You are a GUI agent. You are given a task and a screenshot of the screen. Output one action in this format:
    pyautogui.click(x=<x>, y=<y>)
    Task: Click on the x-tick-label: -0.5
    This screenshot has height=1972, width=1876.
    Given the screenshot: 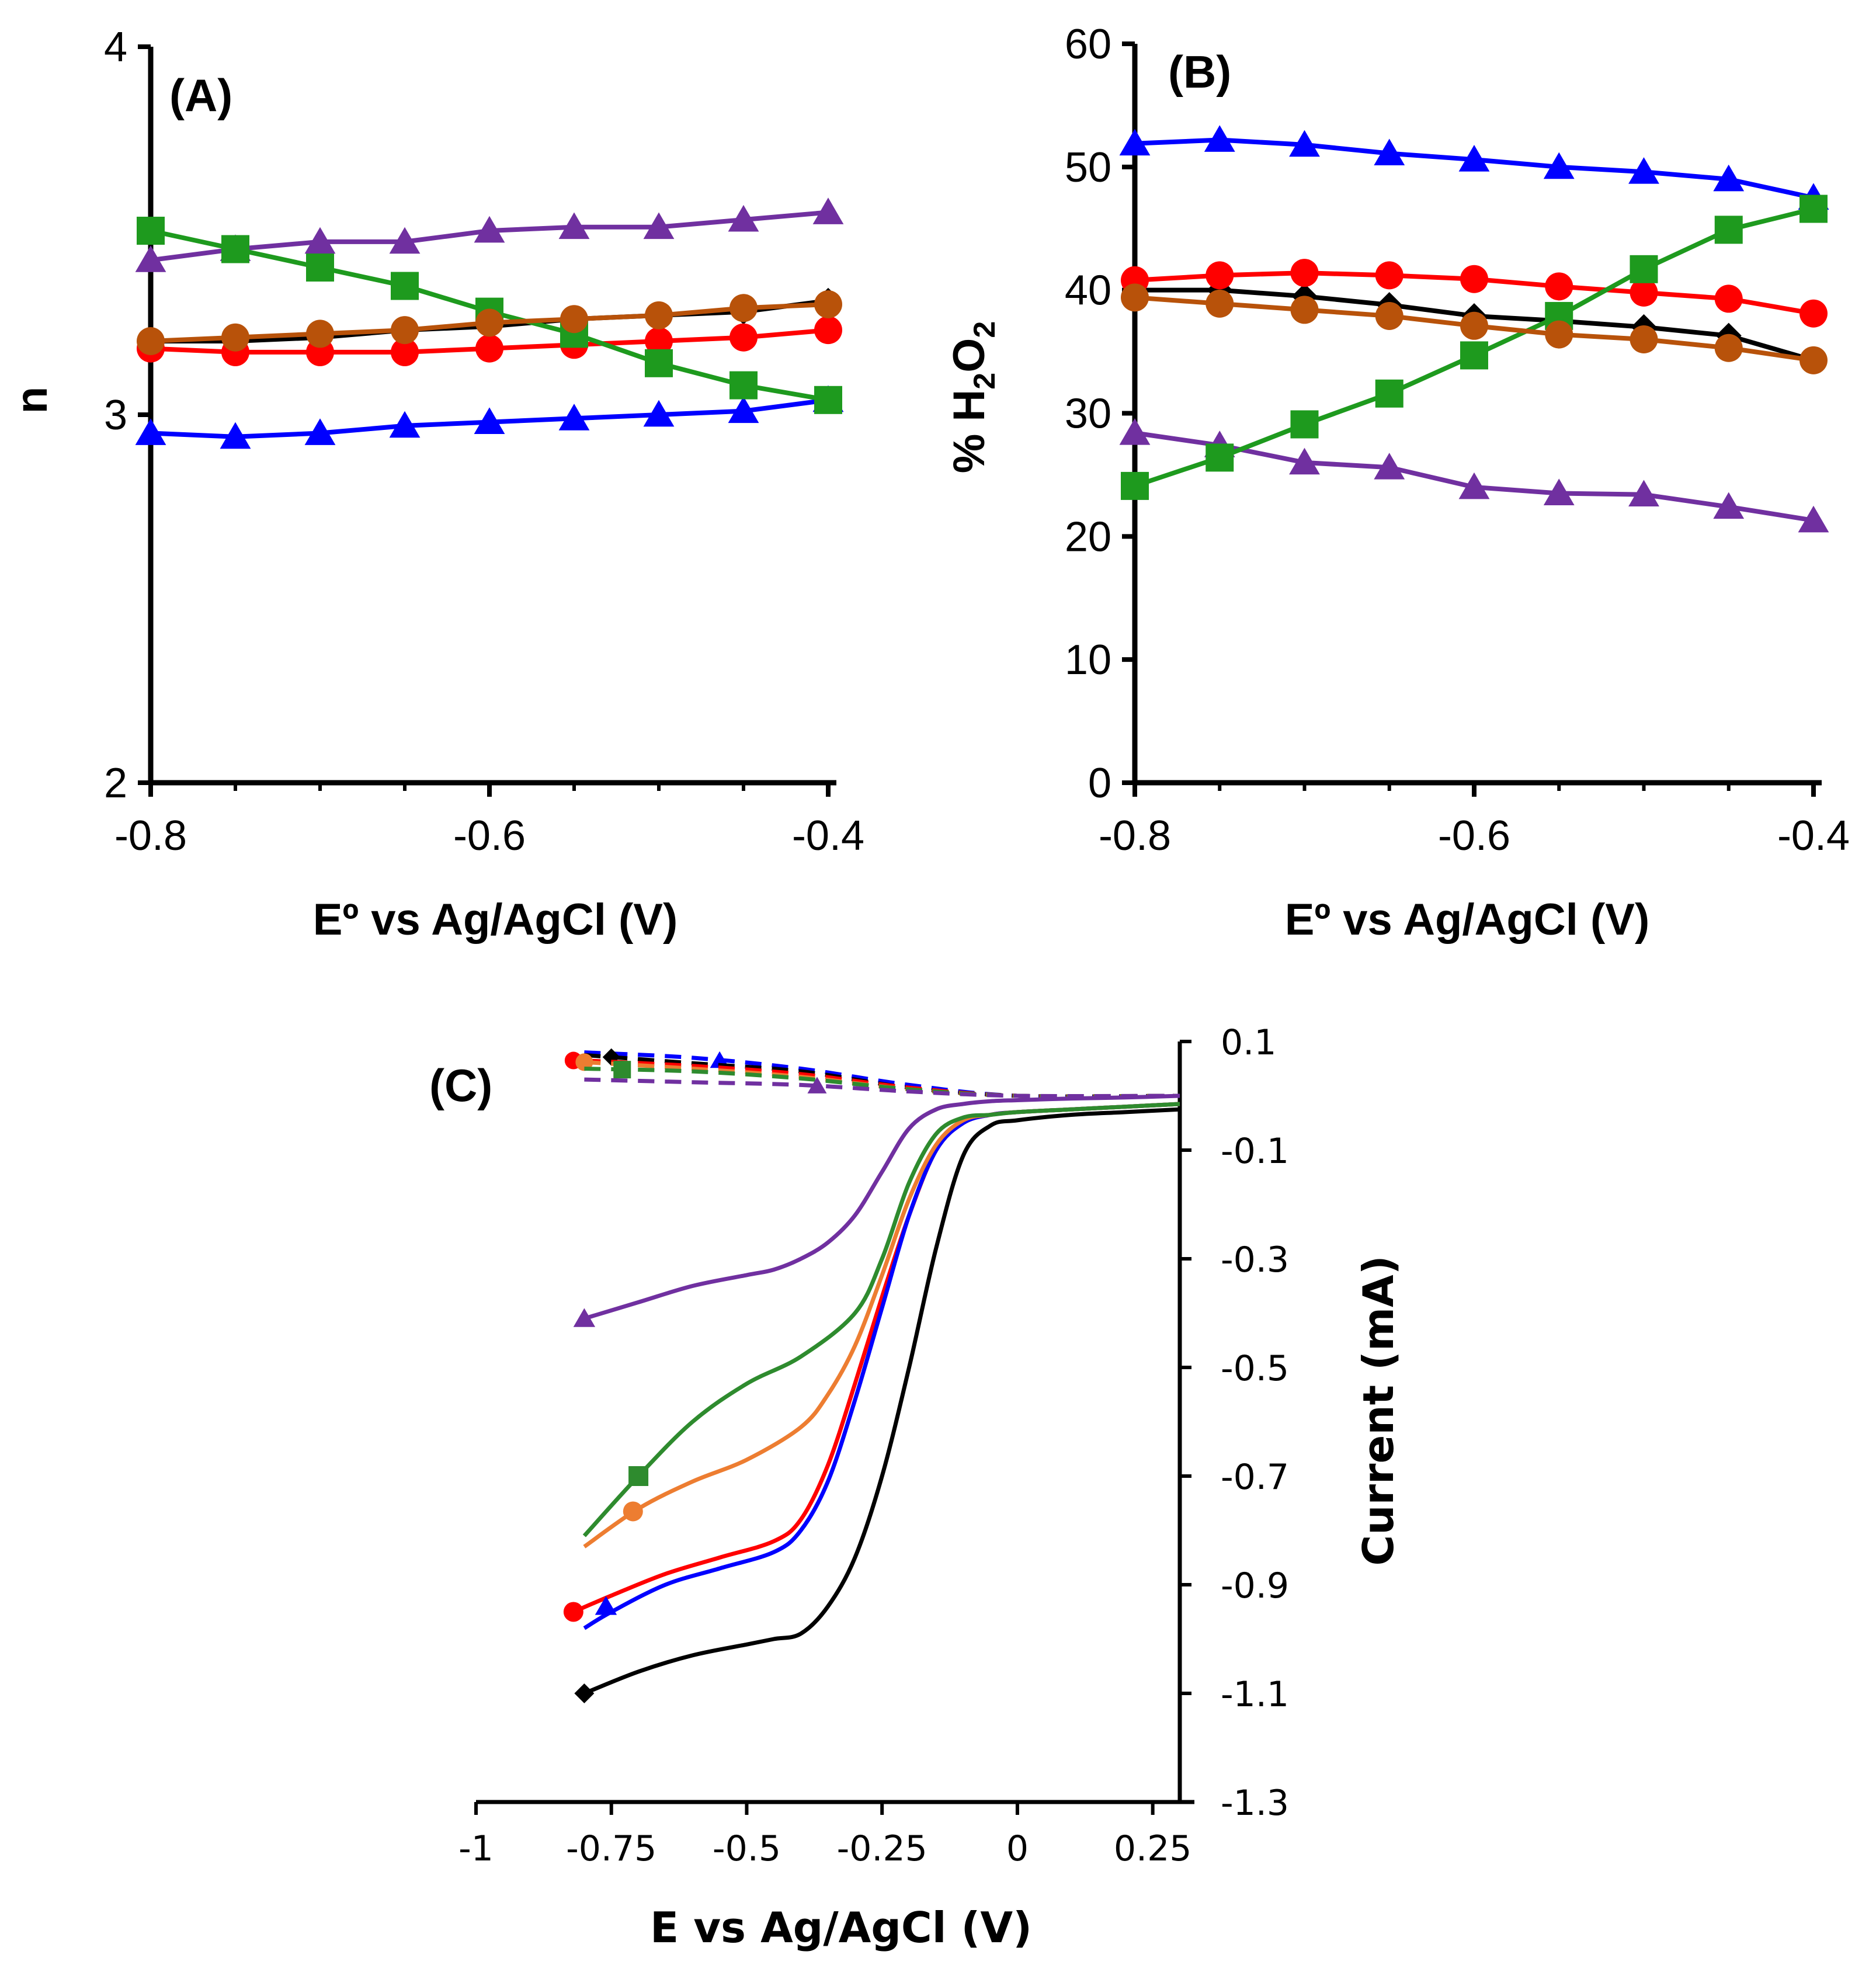 What is the action you would take?
    pyautogui.click(x=747, y=1848)
    